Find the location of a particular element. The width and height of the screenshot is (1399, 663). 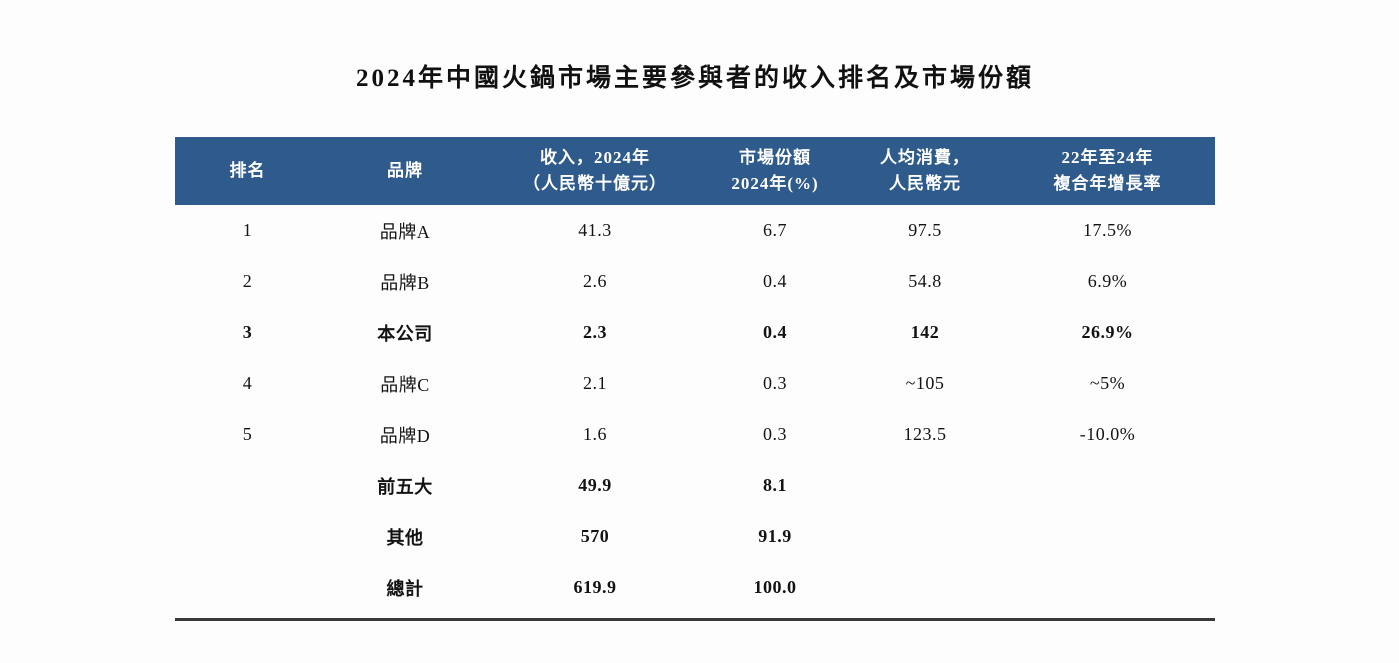

header-revenue-line2: （人民幣十億元） is located at coordinates (595, 183).